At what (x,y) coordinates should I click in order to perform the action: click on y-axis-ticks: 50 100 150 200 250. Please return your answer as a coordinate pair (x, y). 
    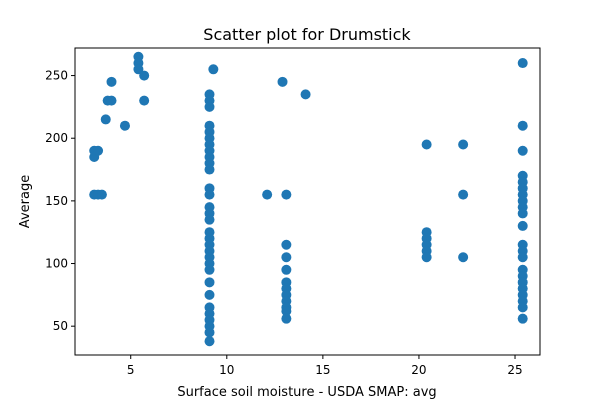
    Looking at the image, I should click on (60, 201).